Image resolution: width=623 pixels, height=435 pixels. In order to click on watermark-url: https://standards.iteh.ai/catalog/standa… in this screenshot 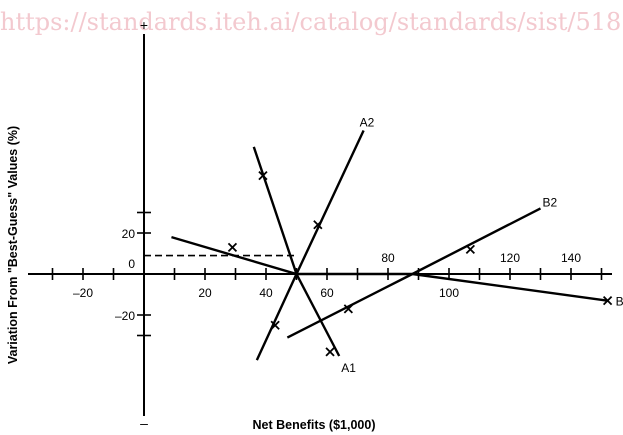, I will do `click(311, 22)`.